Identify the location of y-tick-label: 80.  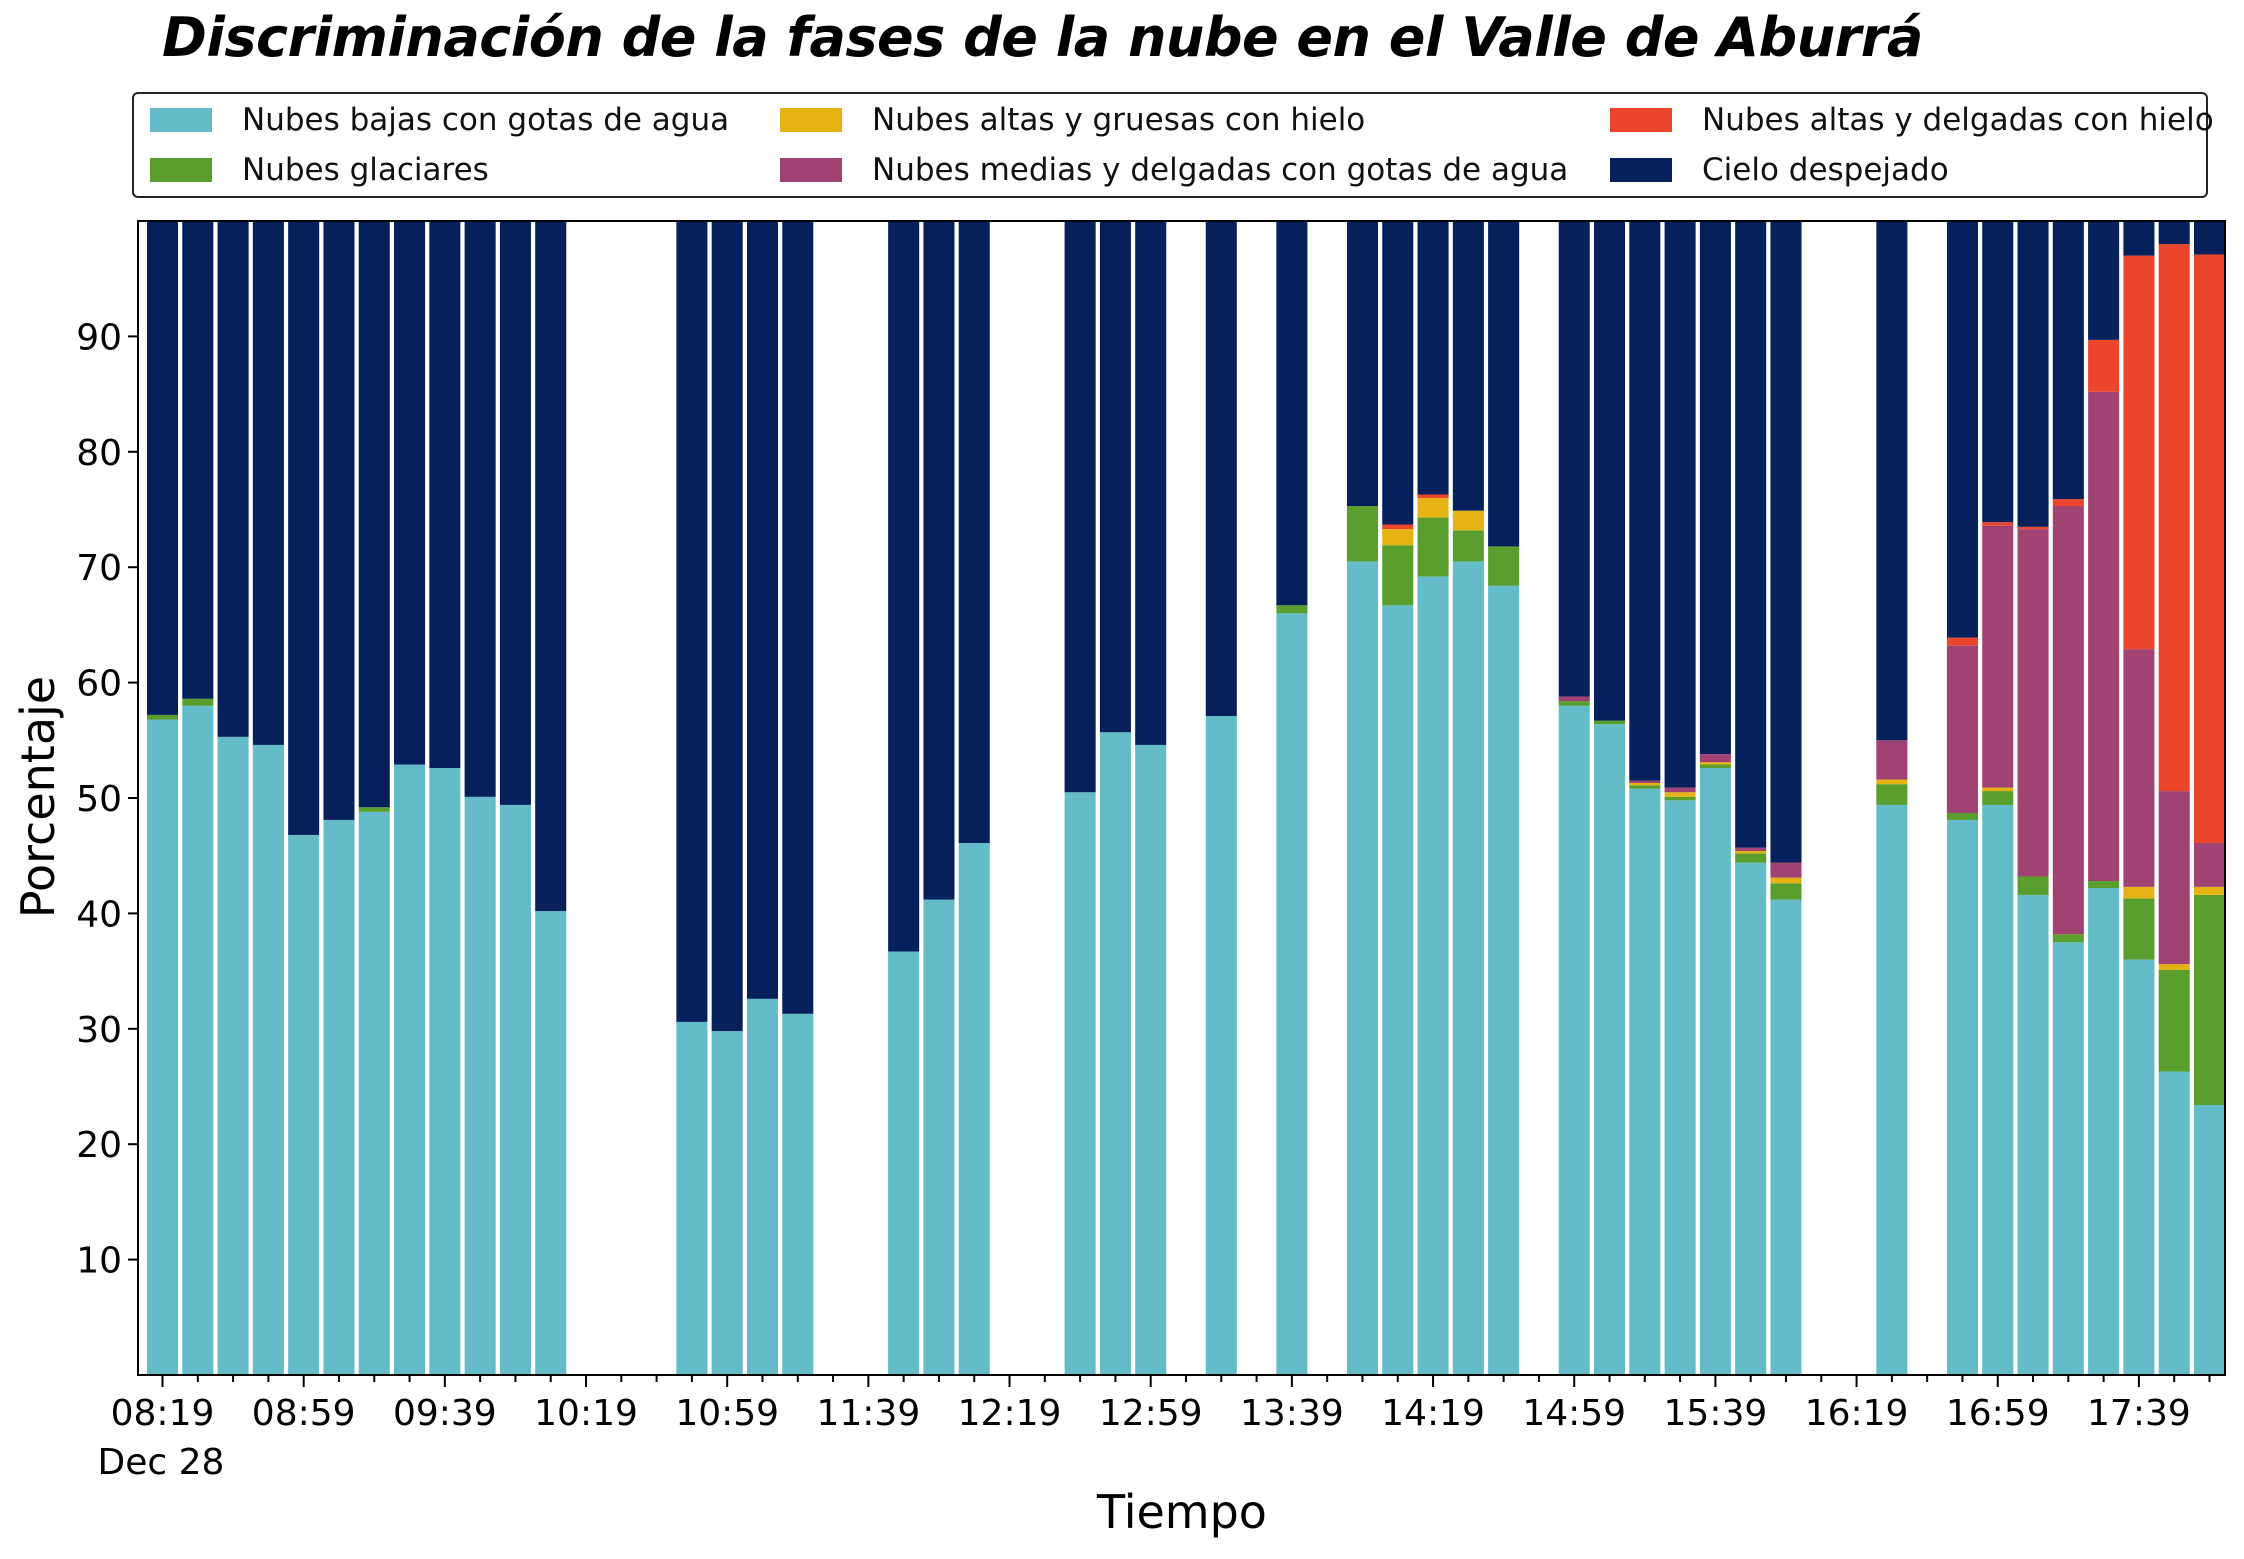
(99, 453).